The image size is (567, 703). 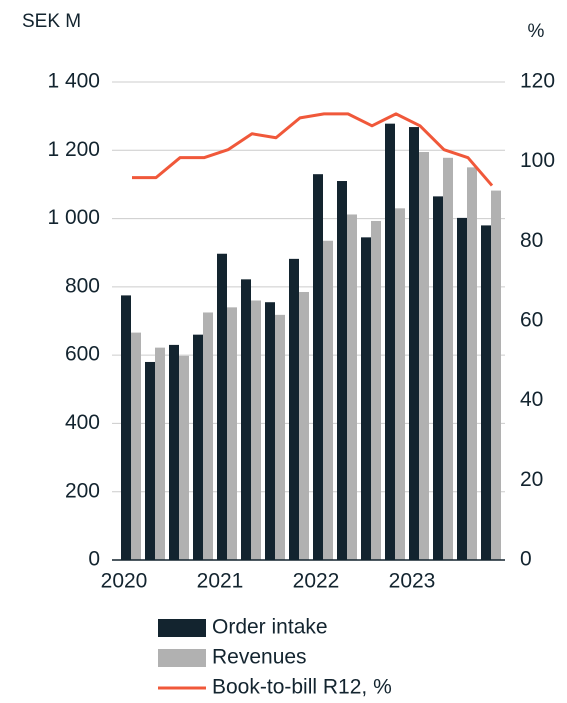 I want to click on y-tick-label: 1 400, so click(x=73, y=81).